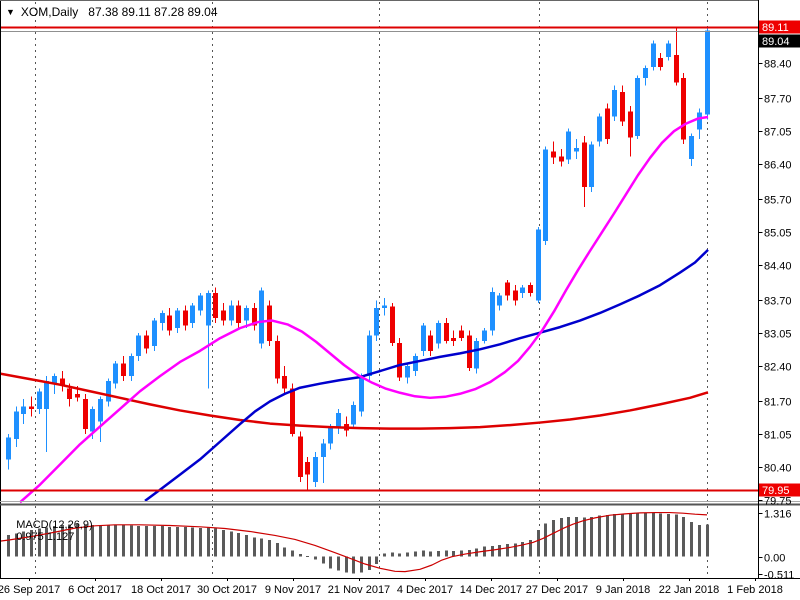 The height and width of the screenshot is (600, 800). What do you see at coordinates (774, 559) in the screenshot?
I see `axis-label: 0.00` at bounding box center [774, 559].